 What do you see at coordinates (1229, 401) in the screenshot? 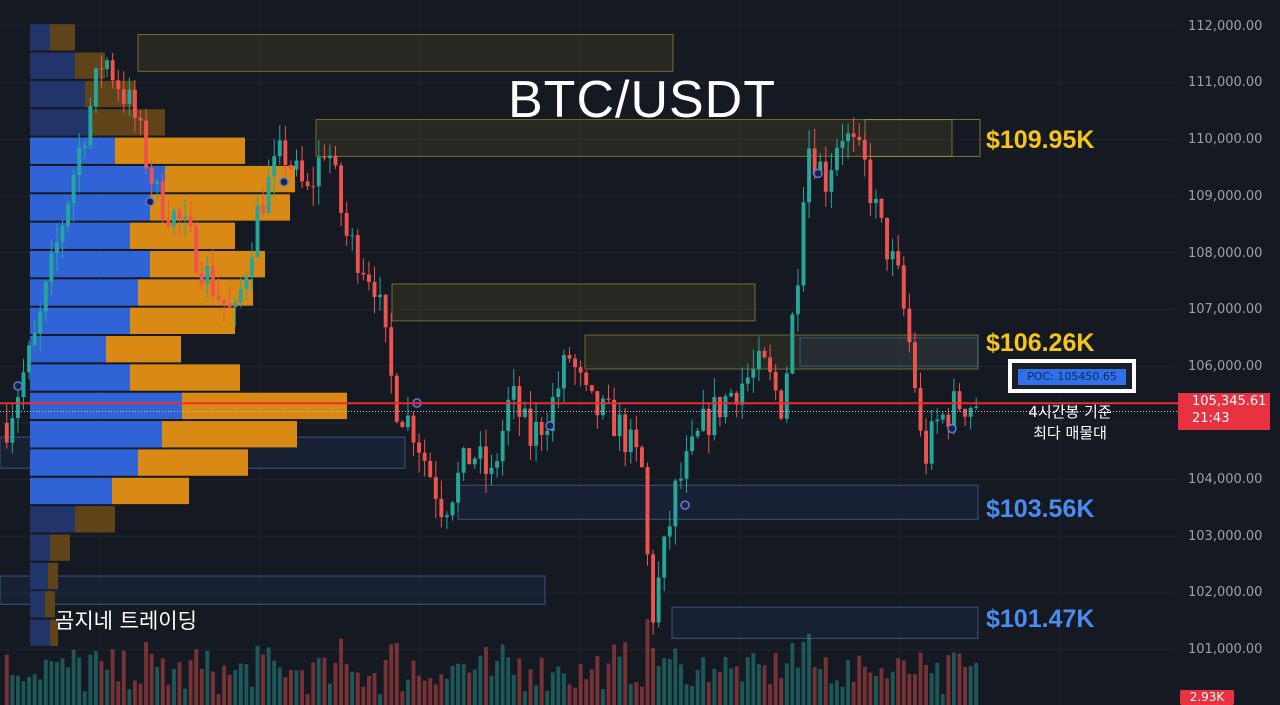
I see `current-price: 105,345.61` at bounding box center [1229, 401].